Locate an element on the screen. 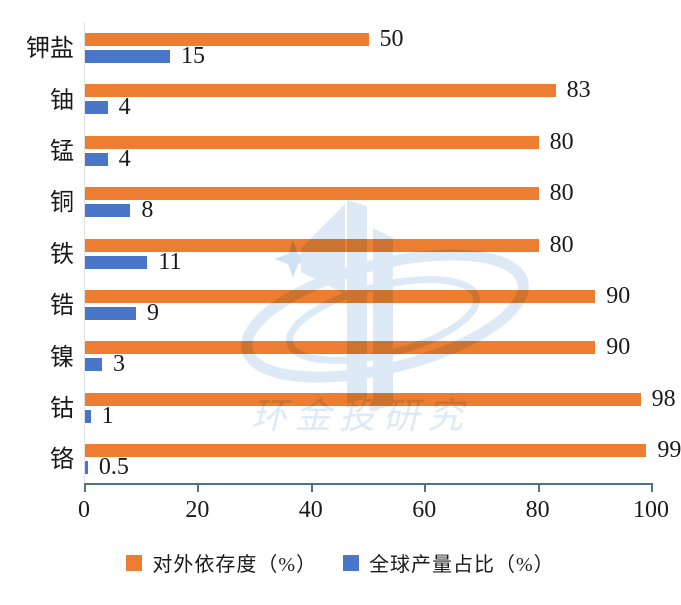 This screenshot has width=681, height=605. legend-swatch-blue-icon is located at coordinates (351, 562).